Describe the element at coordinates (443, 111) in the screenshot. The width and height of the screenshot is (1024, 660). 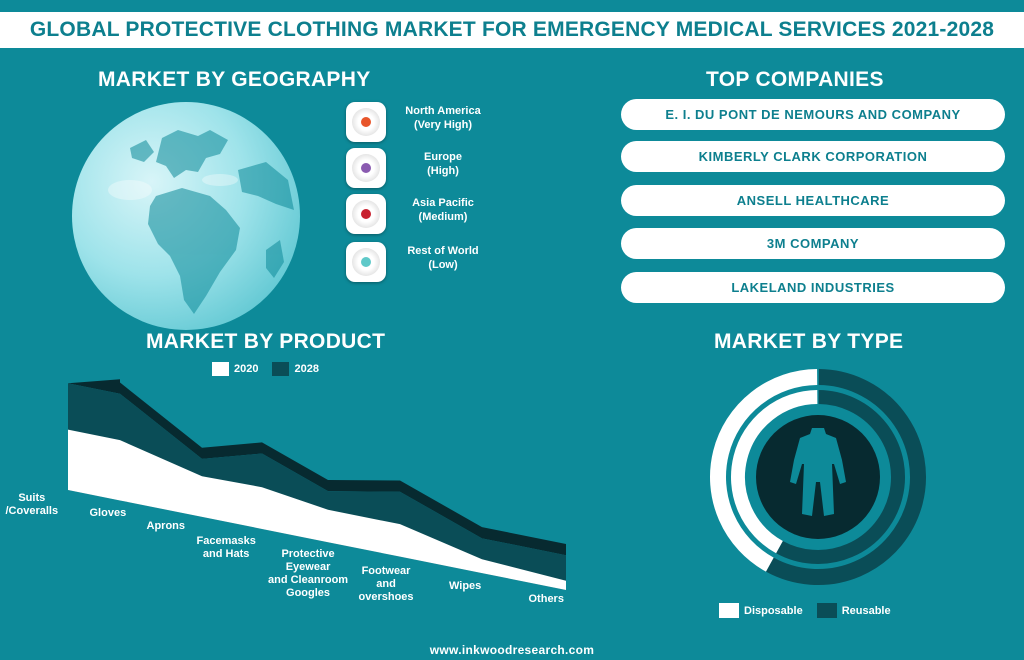
I see `geo-region-name: North America` at that location.